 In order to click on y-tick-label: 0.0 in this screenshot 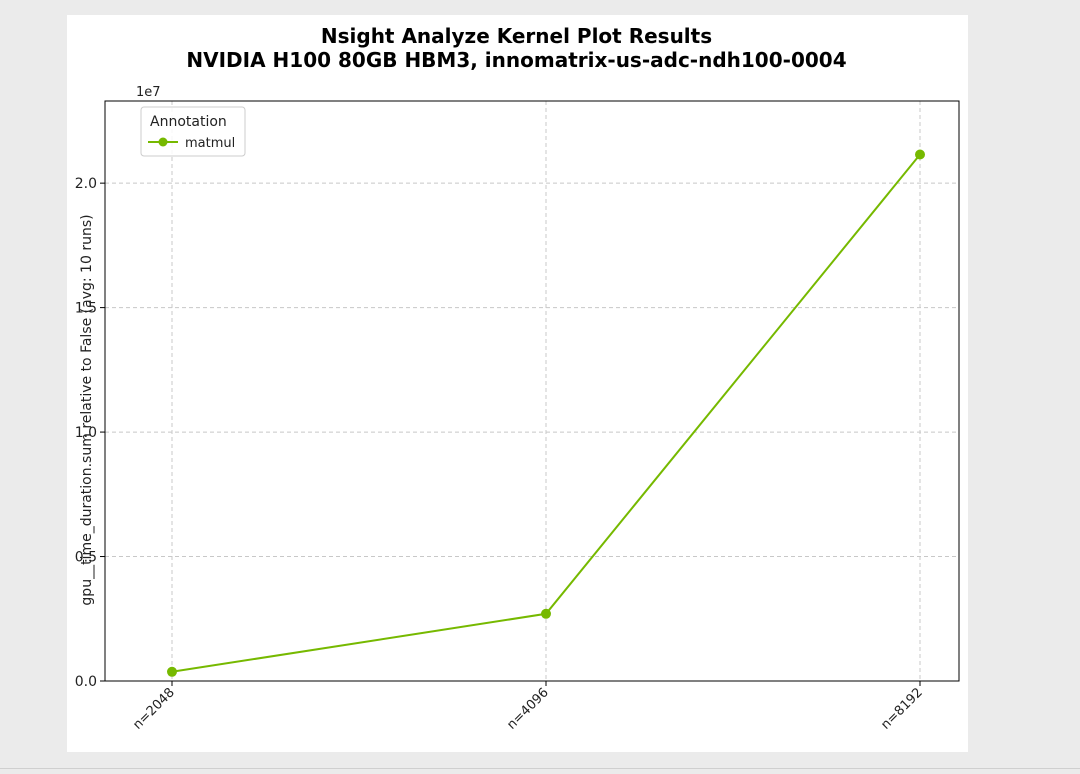, I will do `click(86, 682)`.